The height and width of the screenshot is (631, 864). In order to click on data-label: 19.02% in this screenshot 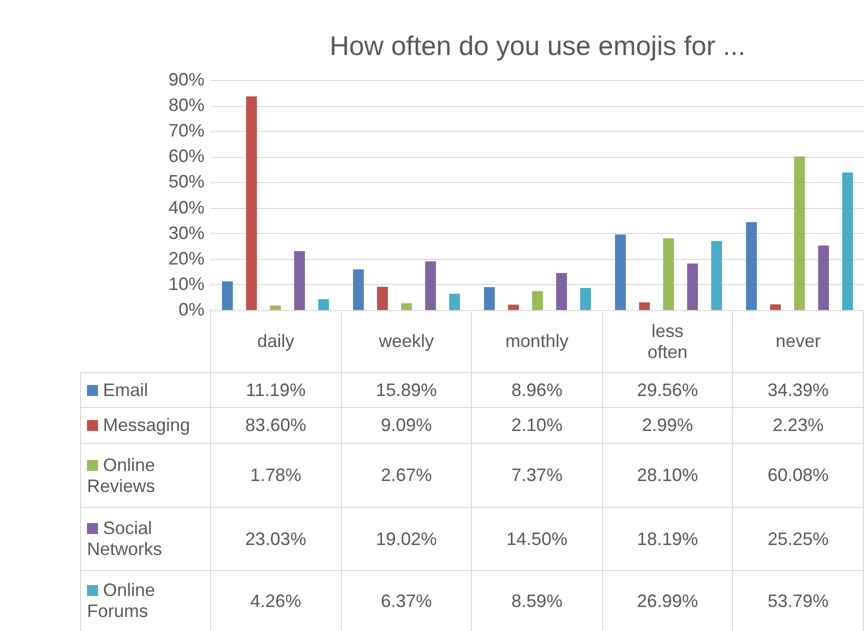, I will do `click(406, 539)`.